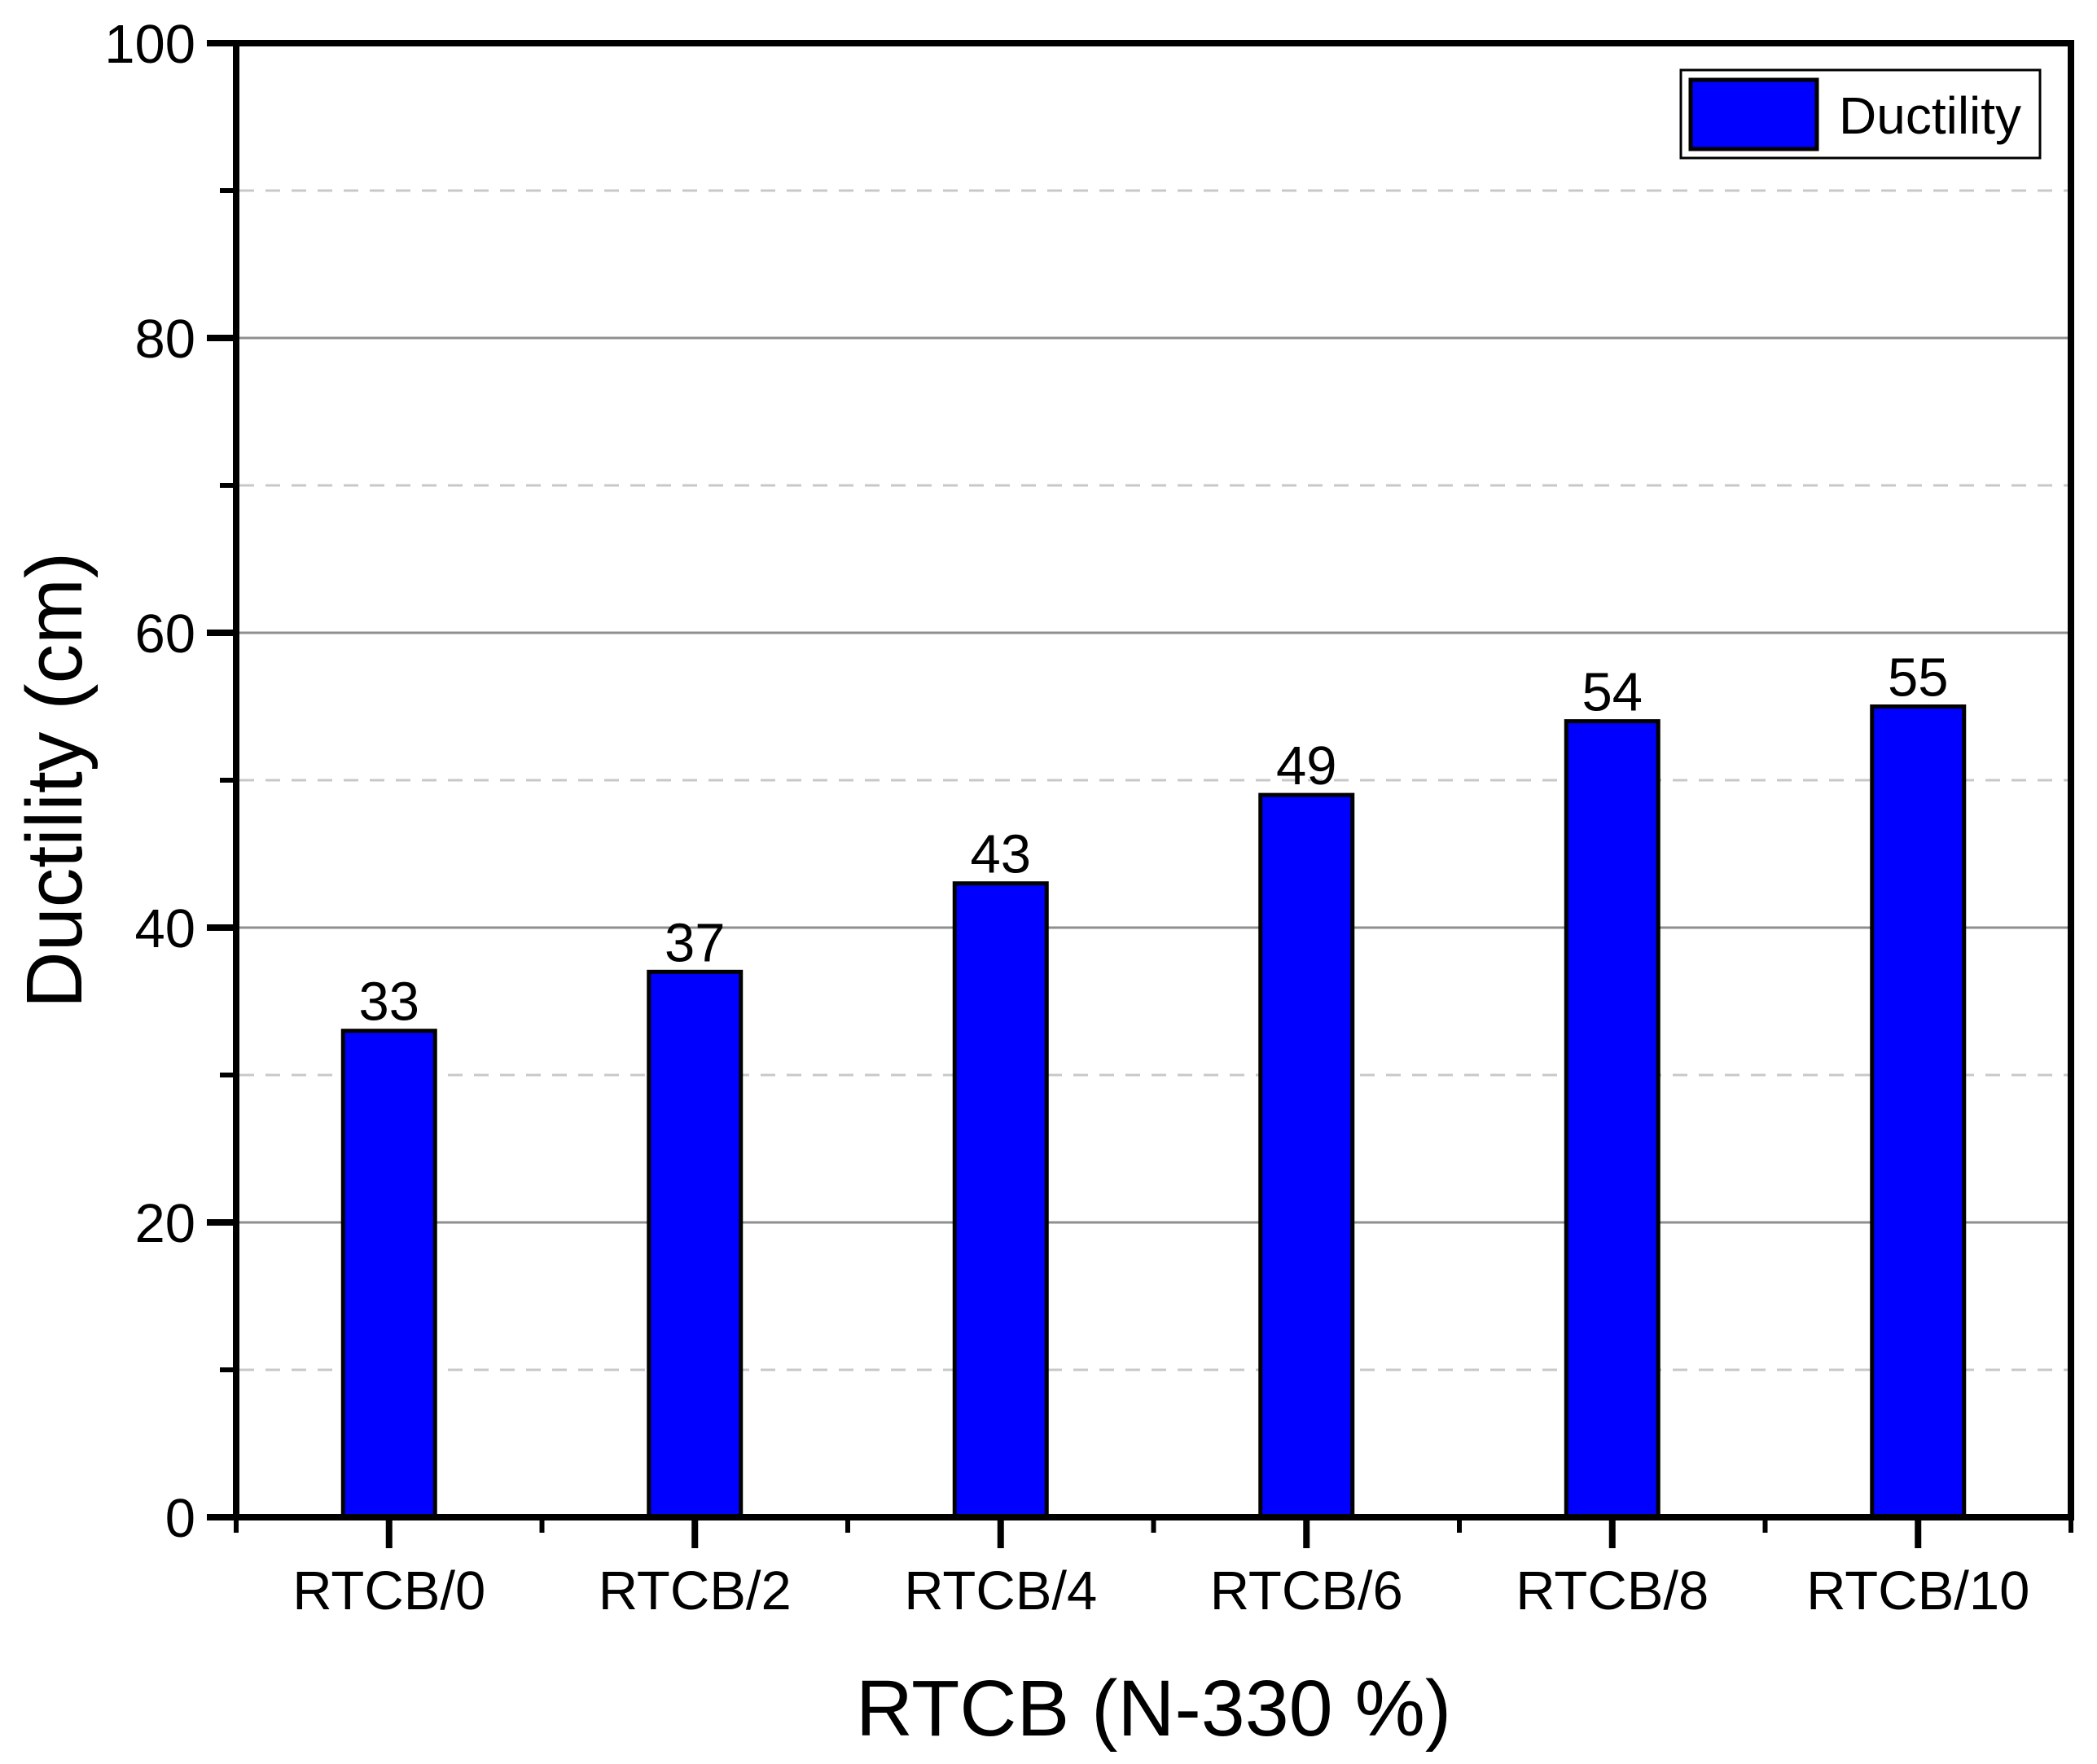 The image size is (2097, 1764). What do you see at coordinates (1306, 1590) in the screenshot?
I see `x-tick-label: RTCB/6` at bounding box center [1306, 1590].